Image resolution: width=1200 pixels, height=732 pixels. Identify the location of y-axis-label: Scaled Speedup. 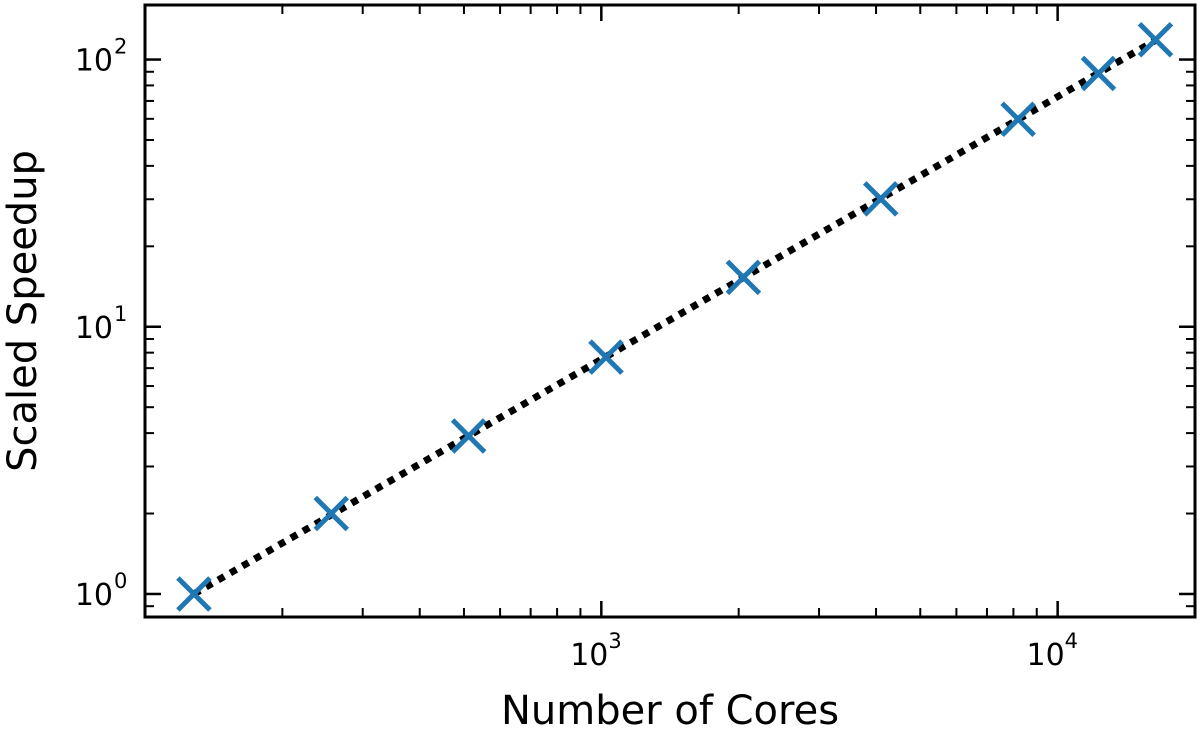
(23, 311).